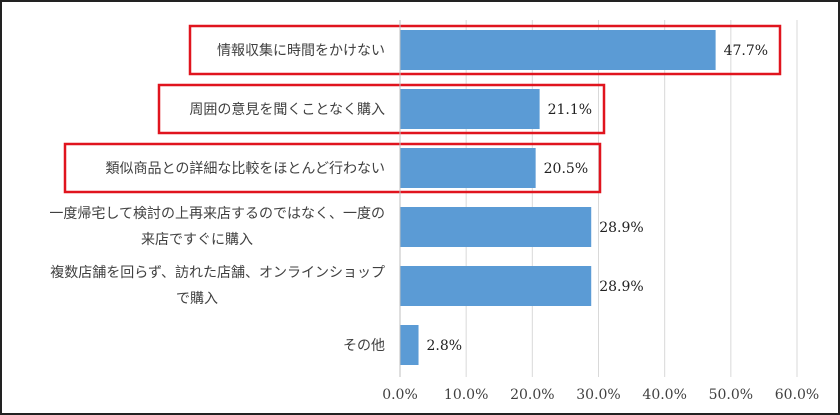 This screenshot has height=415, width=840. I want to click on x-tick-label: 60.0%, so click(797, 395).